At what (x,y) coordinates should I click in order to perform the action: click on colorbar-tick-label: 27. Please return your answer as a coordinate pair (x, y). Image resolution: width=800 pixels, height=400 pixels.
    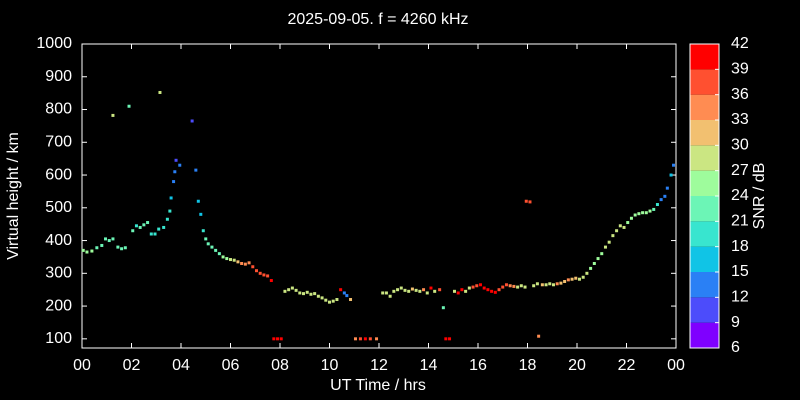
    Looking at the image, I should click on (740, 170).